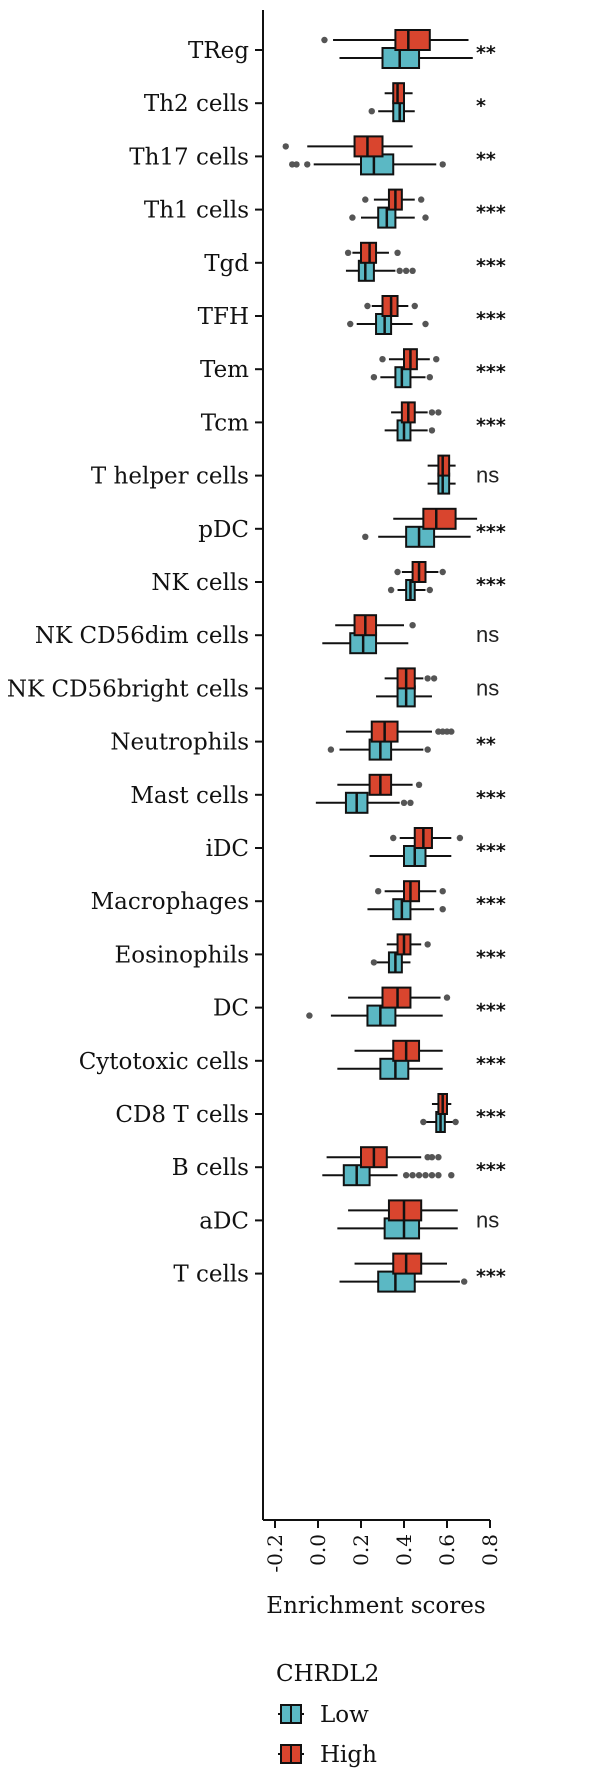  I want to click on category-label: Mast cells, so click(189, 796).